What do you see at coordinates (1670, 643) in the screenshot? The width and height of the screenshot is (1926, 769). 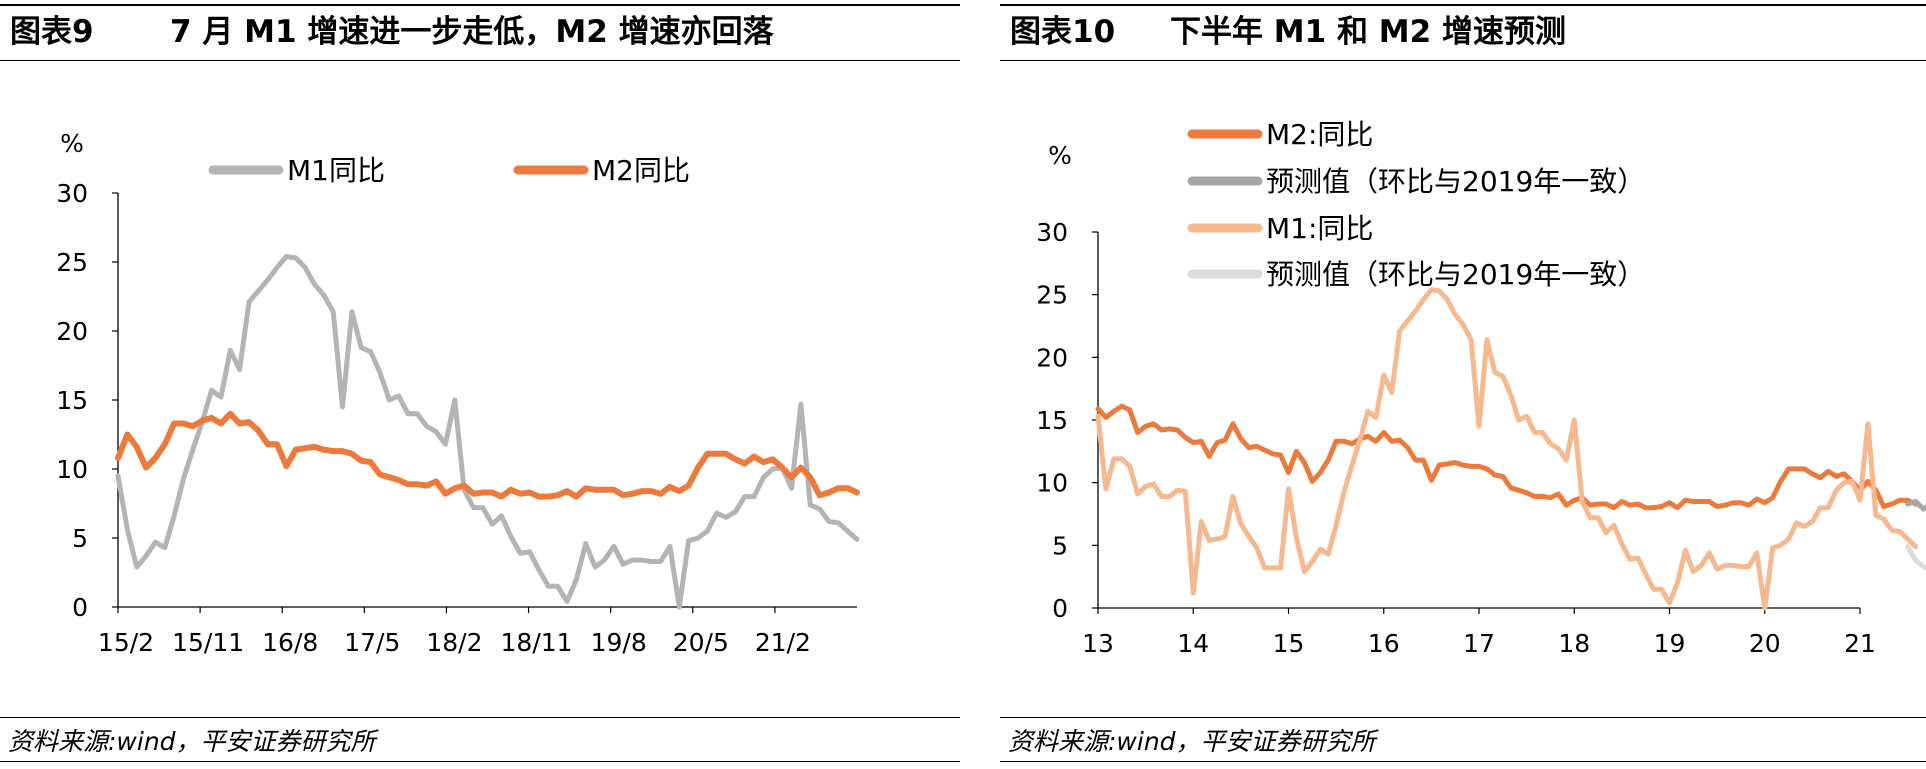 I see `x-tick-label: 19` at bounding box center [1670, 643].